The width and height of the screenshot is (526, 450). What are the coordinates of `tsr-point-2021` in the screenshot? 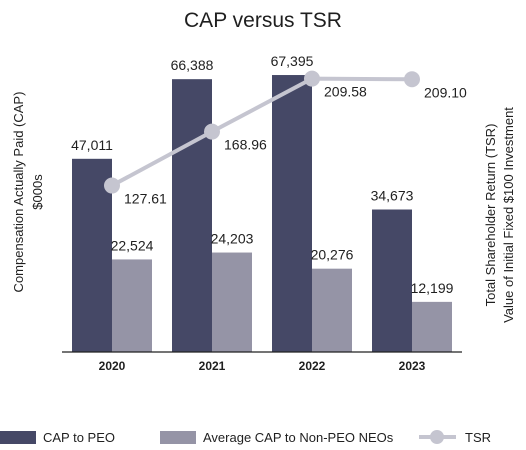 It's located at (212, 131).